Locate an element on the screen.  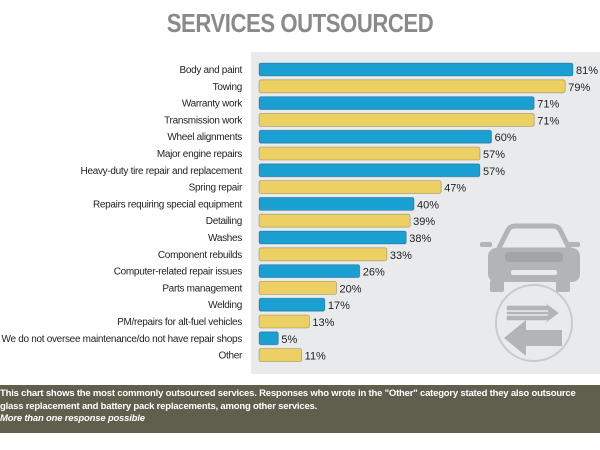
data-label: 38% is located at coordinates (420, 239).